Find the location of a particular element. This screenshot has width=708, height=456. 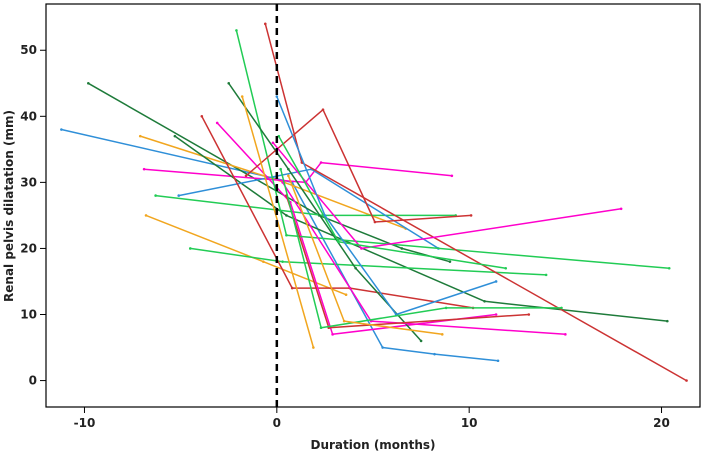

y-tick-label: 40 is located at coordinates (28, 116).